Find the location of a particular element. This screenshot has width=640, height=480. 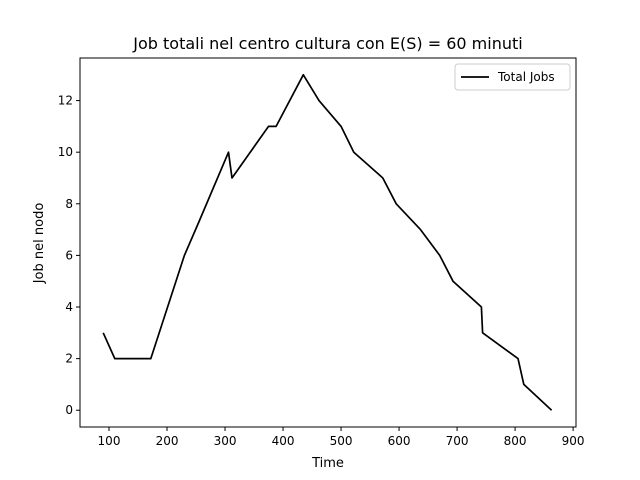

y-tick-label: 10 is located at coordinates (65, 152).